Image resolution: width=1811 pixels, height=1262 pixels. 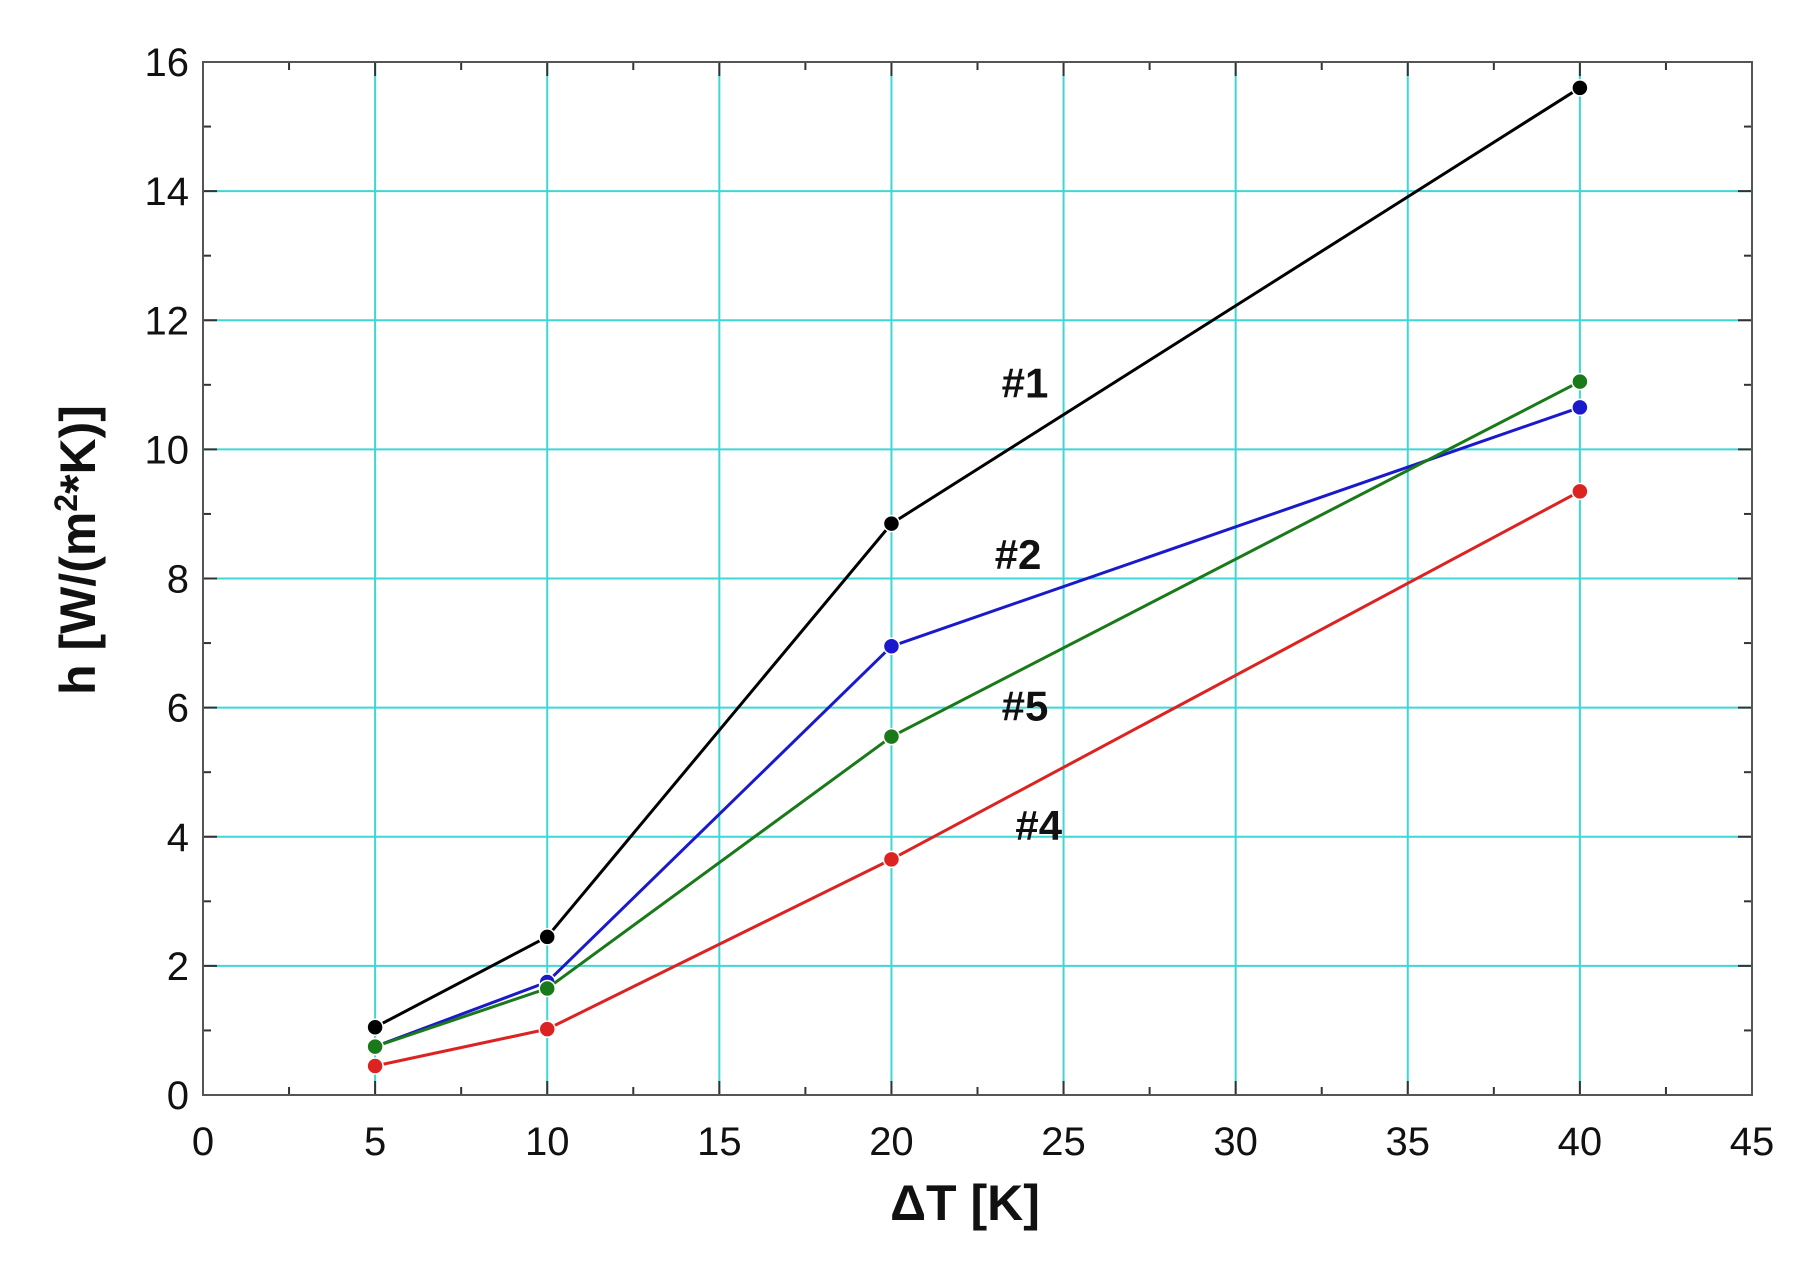 I want to click on series-label: #2, so click(x=1018, y=554).